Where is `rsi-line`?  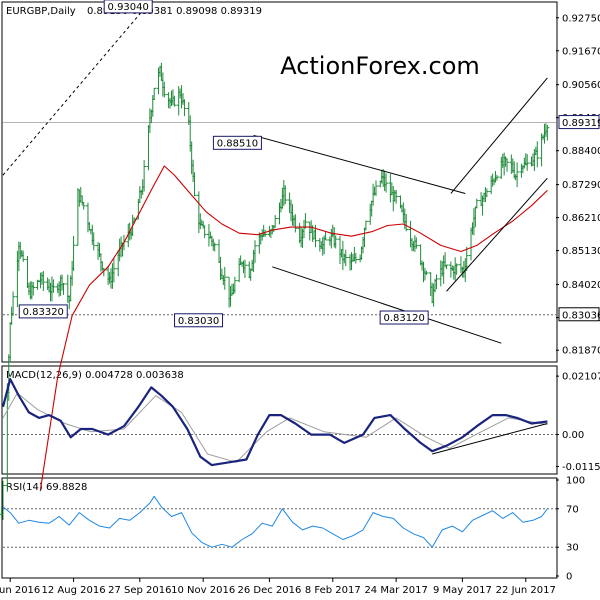
rsi-line is located at coordinates (275, 521).